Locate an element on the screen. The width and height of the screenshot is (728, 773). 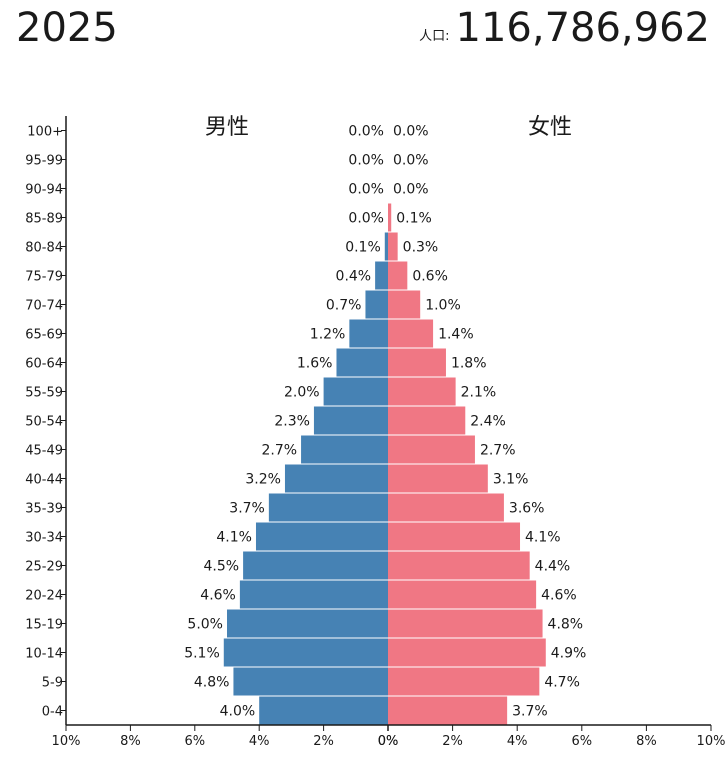
male-value-label: 3.7% is located at coordinates (247, 509).